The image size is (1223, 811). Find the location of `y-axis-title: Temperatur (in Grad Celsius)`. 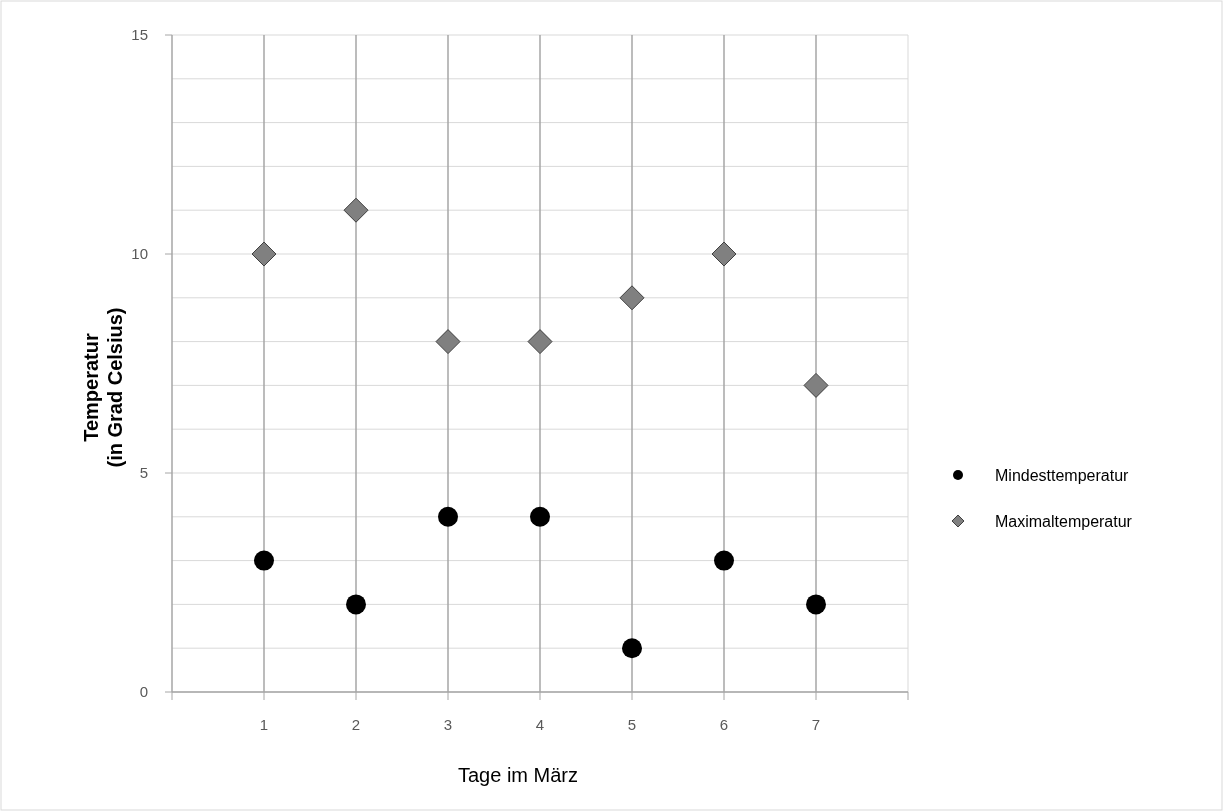

y-axis-title: Temperatur (in Grad Celsius) is located at coordinates (103, 387).